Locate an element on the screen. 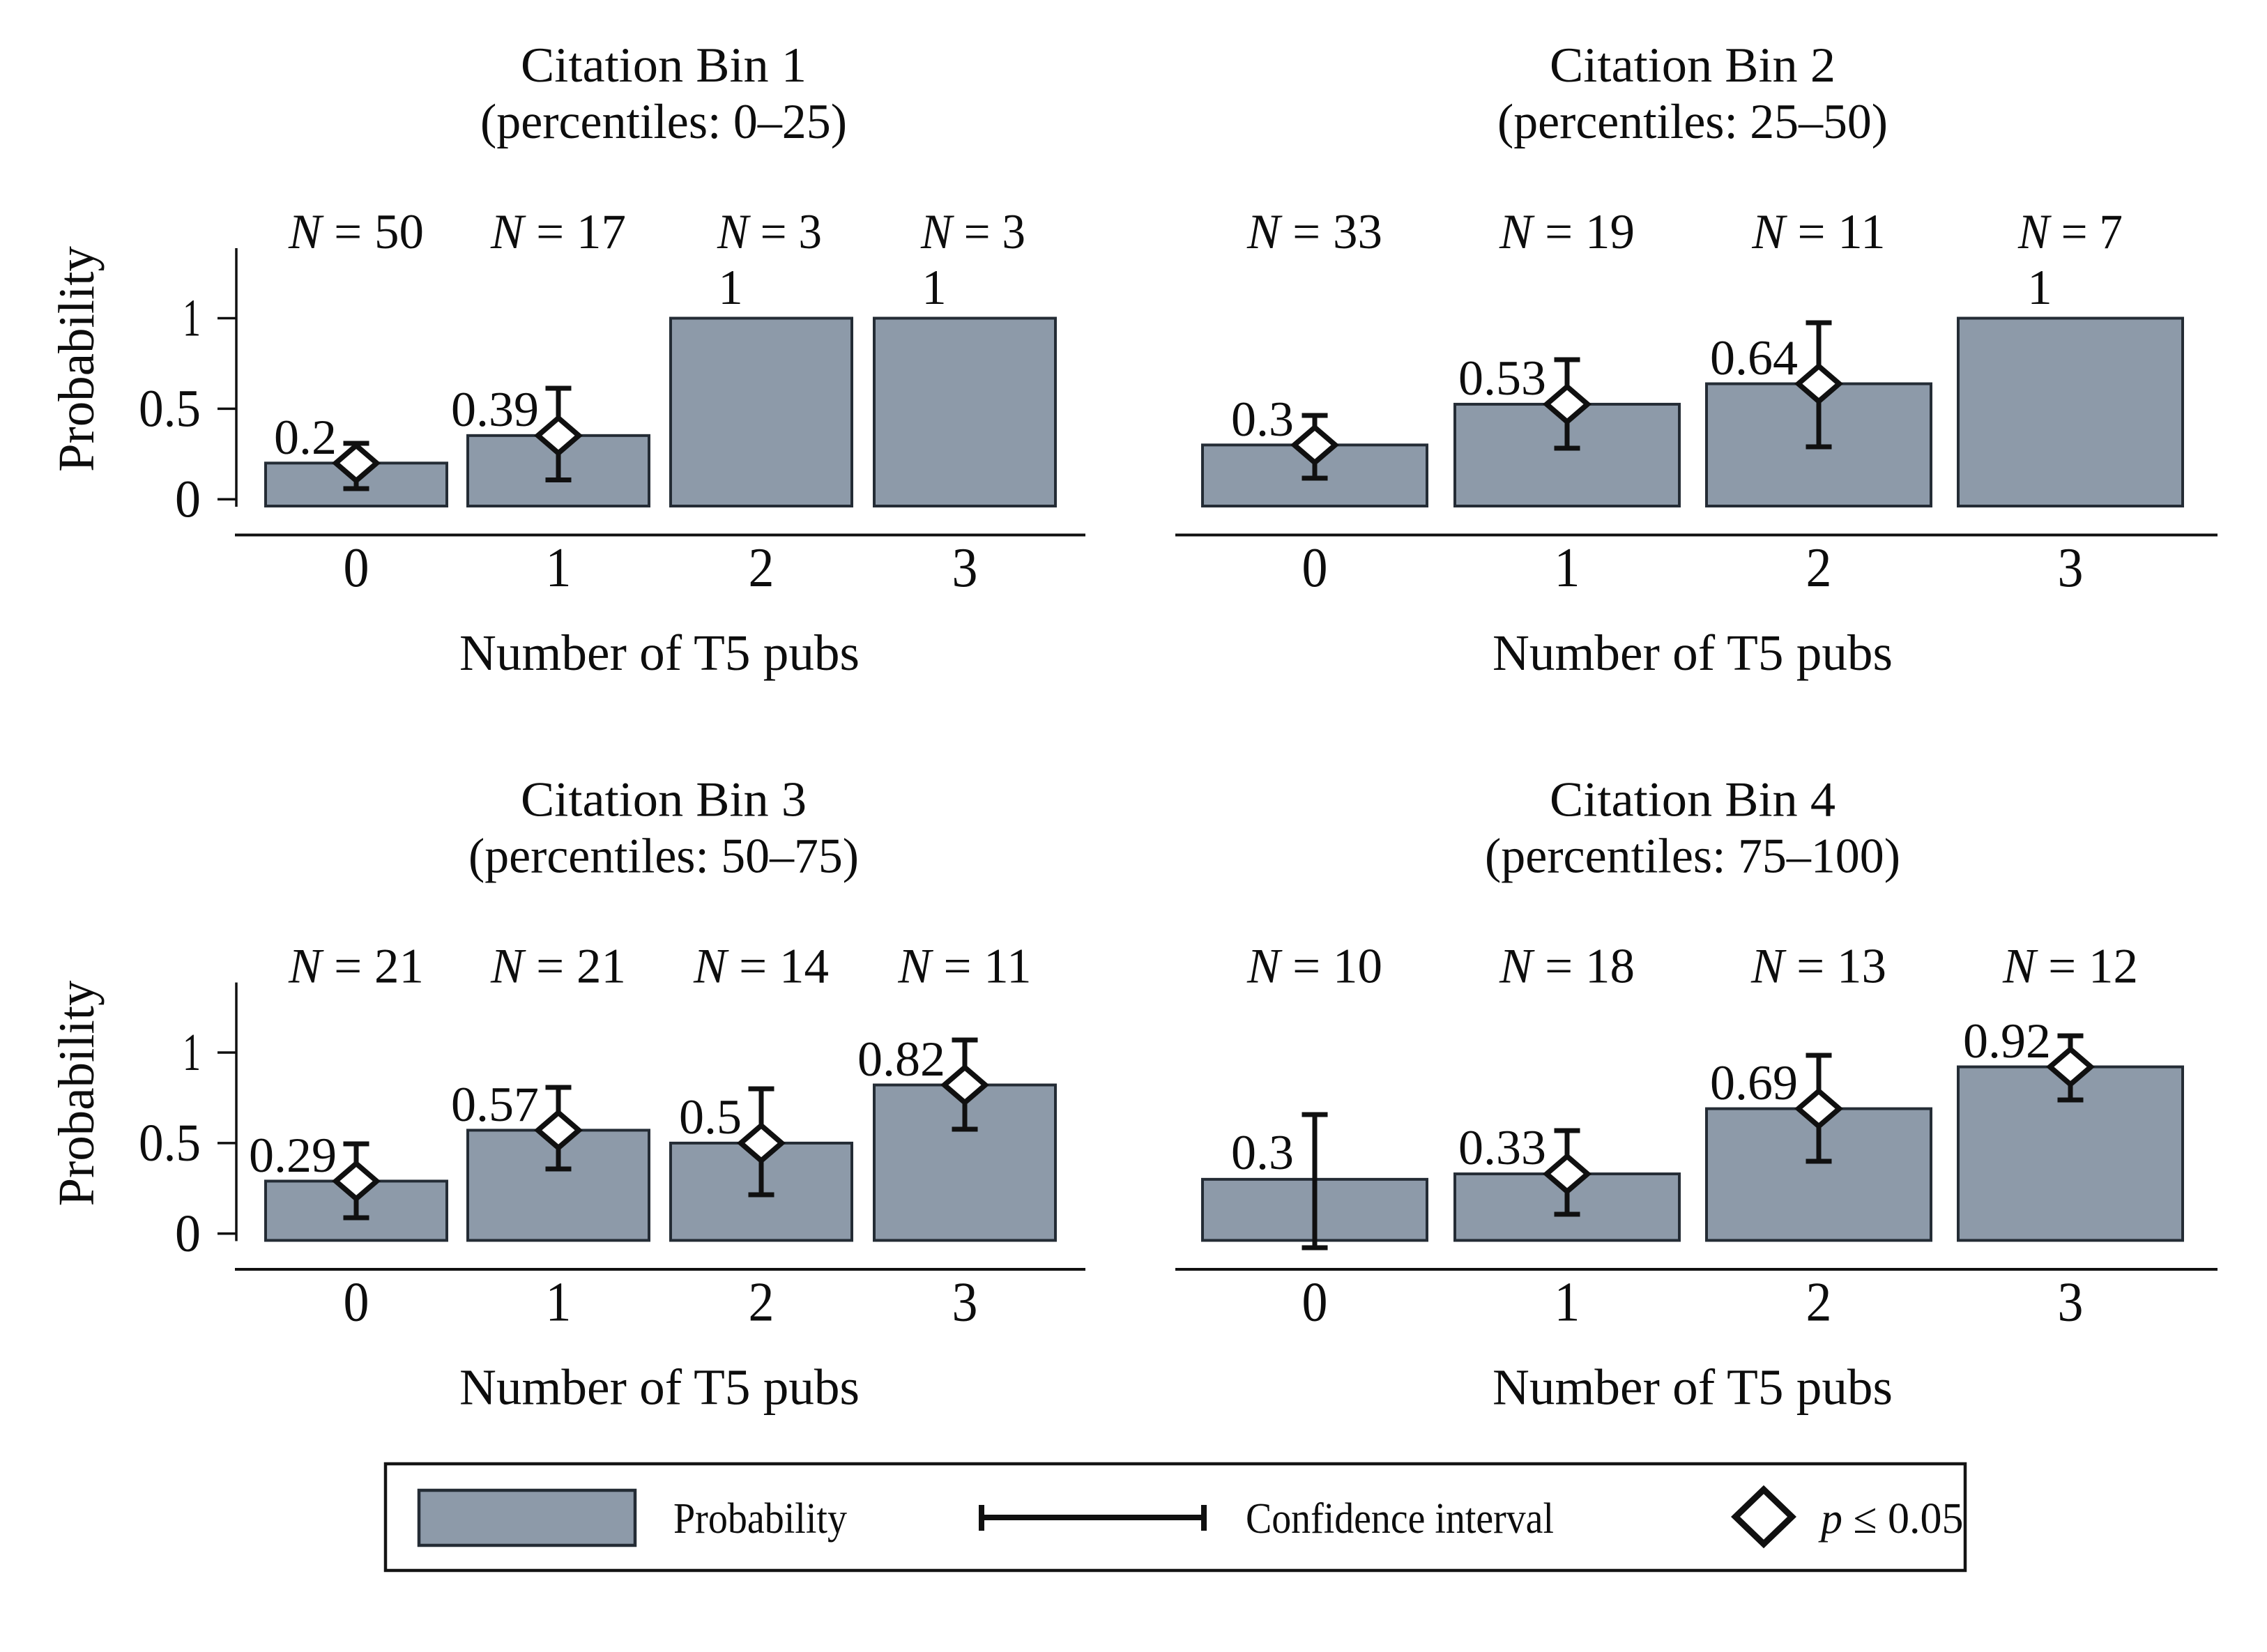 The height and width of the screenshot is (1652, 2267). svg-text: 0.53 is located at coordinates (1502, 378).